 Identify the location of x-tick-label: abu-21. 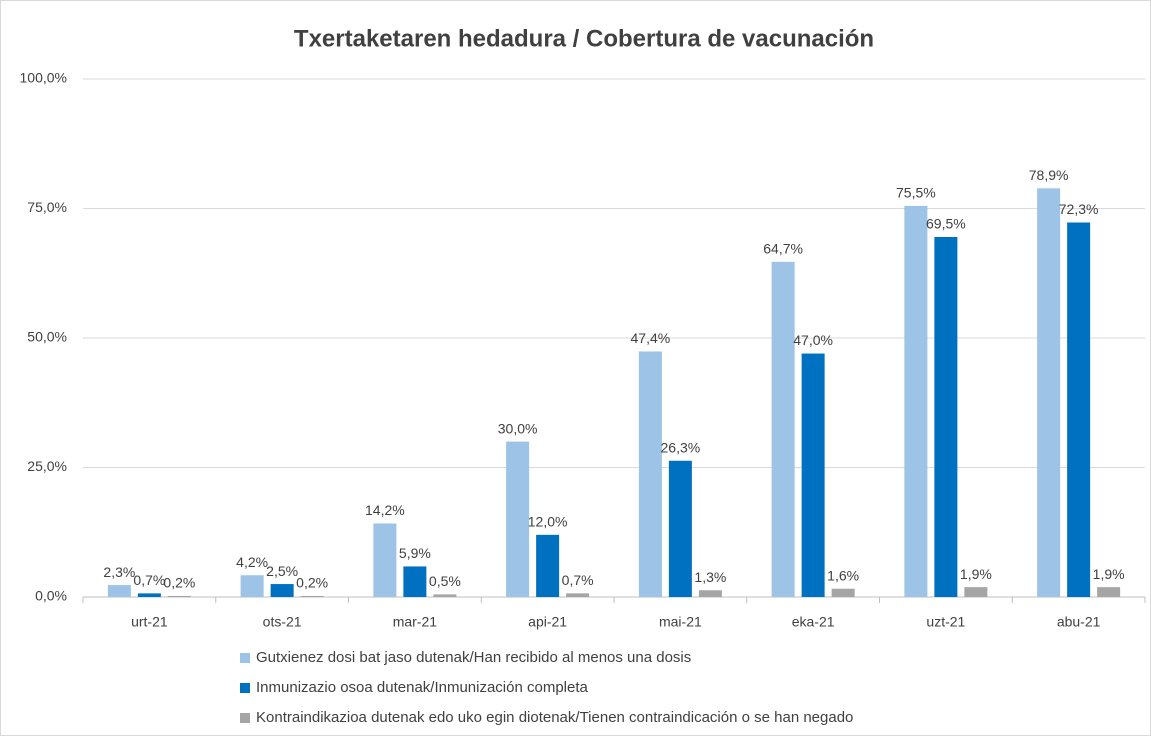
(1079, 622).